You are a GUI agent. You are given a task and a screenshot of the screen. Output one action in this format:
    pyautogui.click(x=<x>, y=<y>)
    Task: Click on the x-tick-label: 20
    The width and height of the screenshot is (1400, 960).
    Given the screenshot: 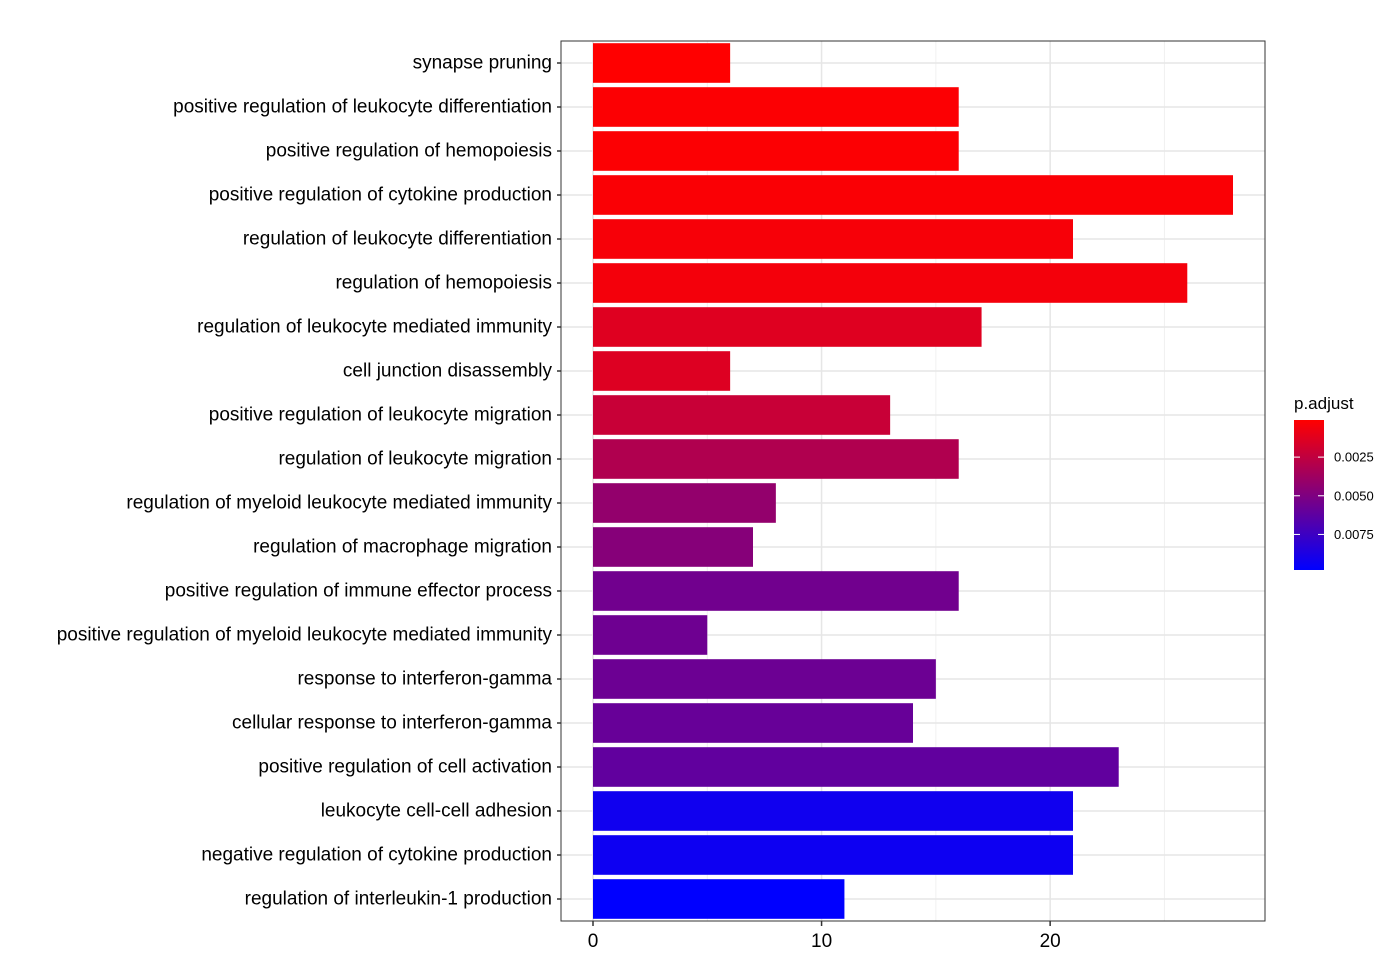 What is the action you would take?
    pyautogui.click(x=1050, y=941)
    